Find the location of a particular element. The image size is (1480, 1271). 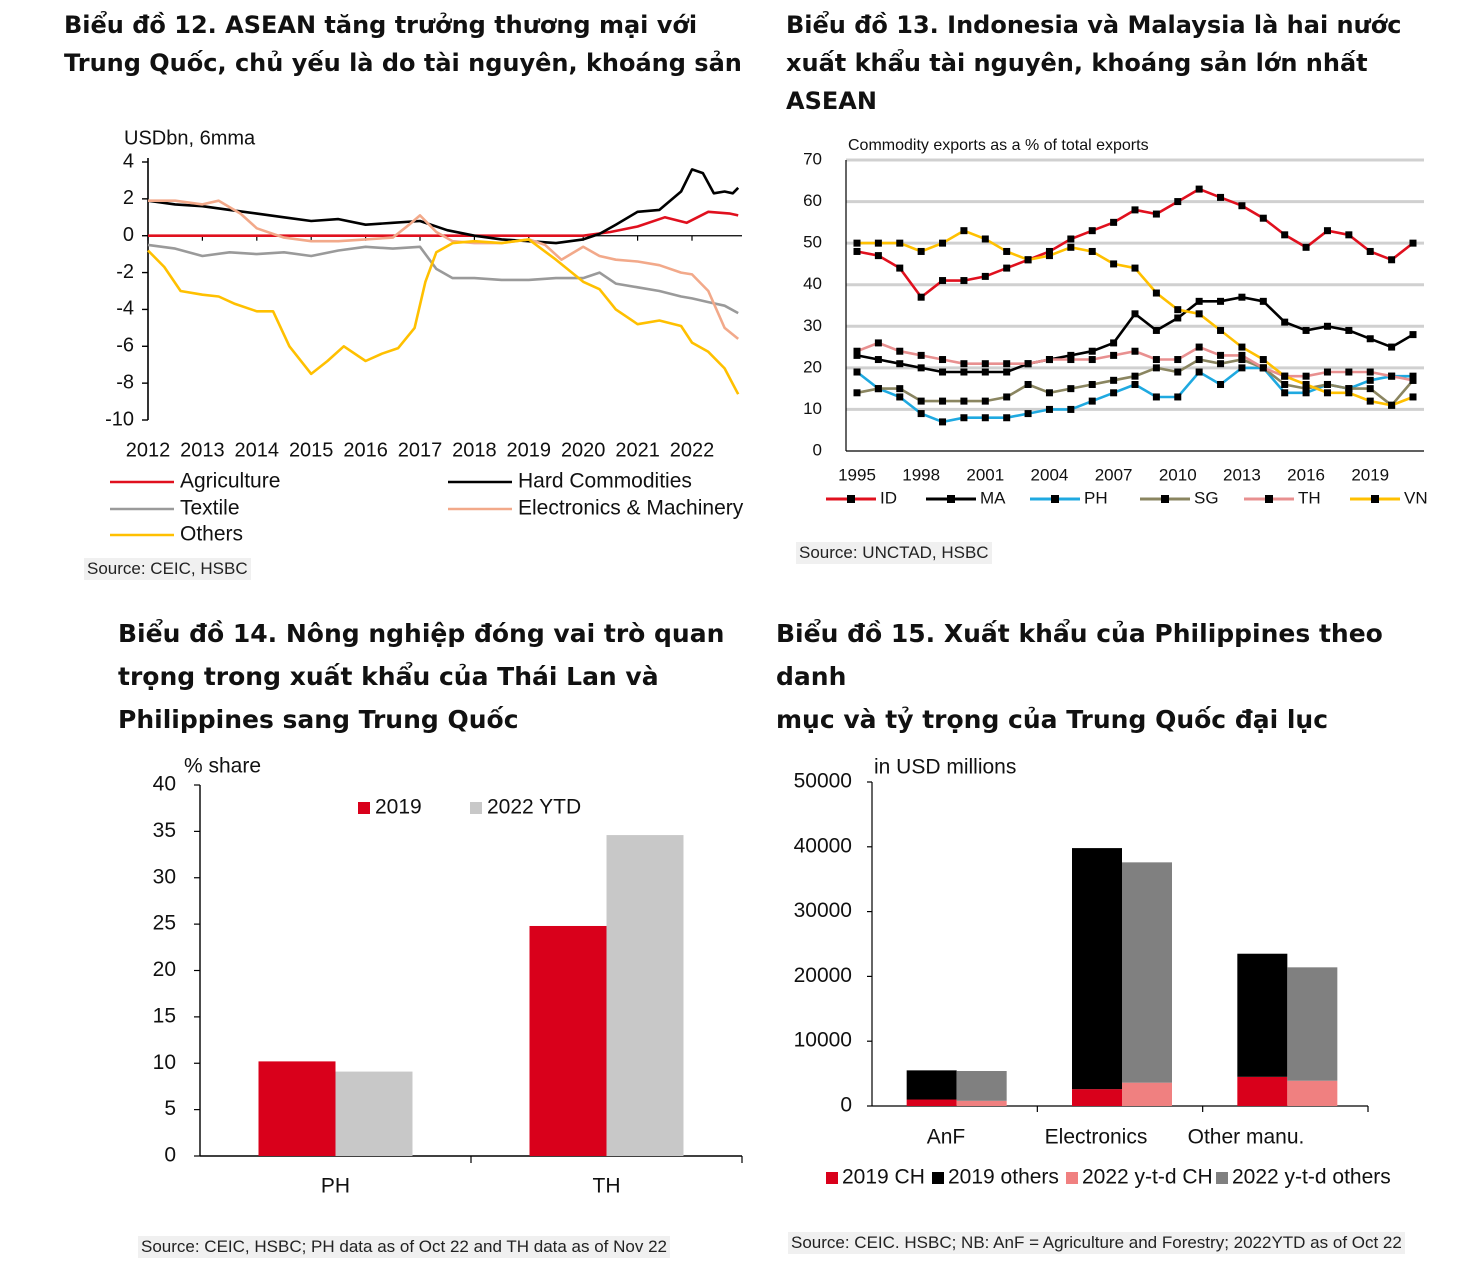

chart-15-bar-segment-2022-y-t-d-others is located at coordinates (981, 1086).